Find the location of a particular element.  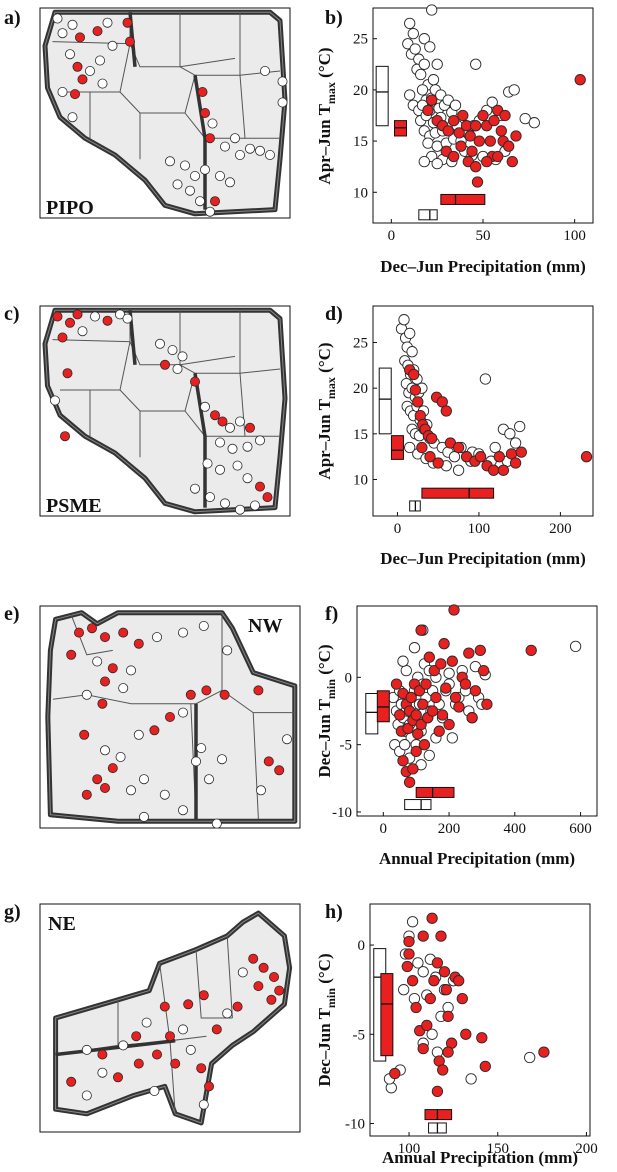

boxplot-box is located at coordinates (387, 1015).